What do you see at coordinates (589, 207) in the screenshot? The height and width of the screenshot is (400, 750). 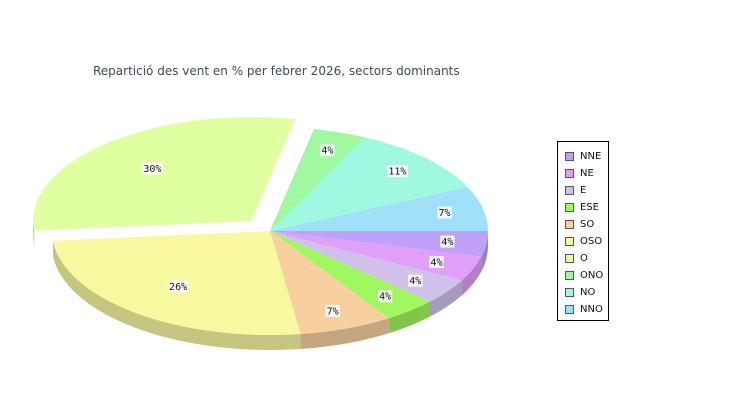 I see `legend-label: ESE` at bounding box center [589, 207].